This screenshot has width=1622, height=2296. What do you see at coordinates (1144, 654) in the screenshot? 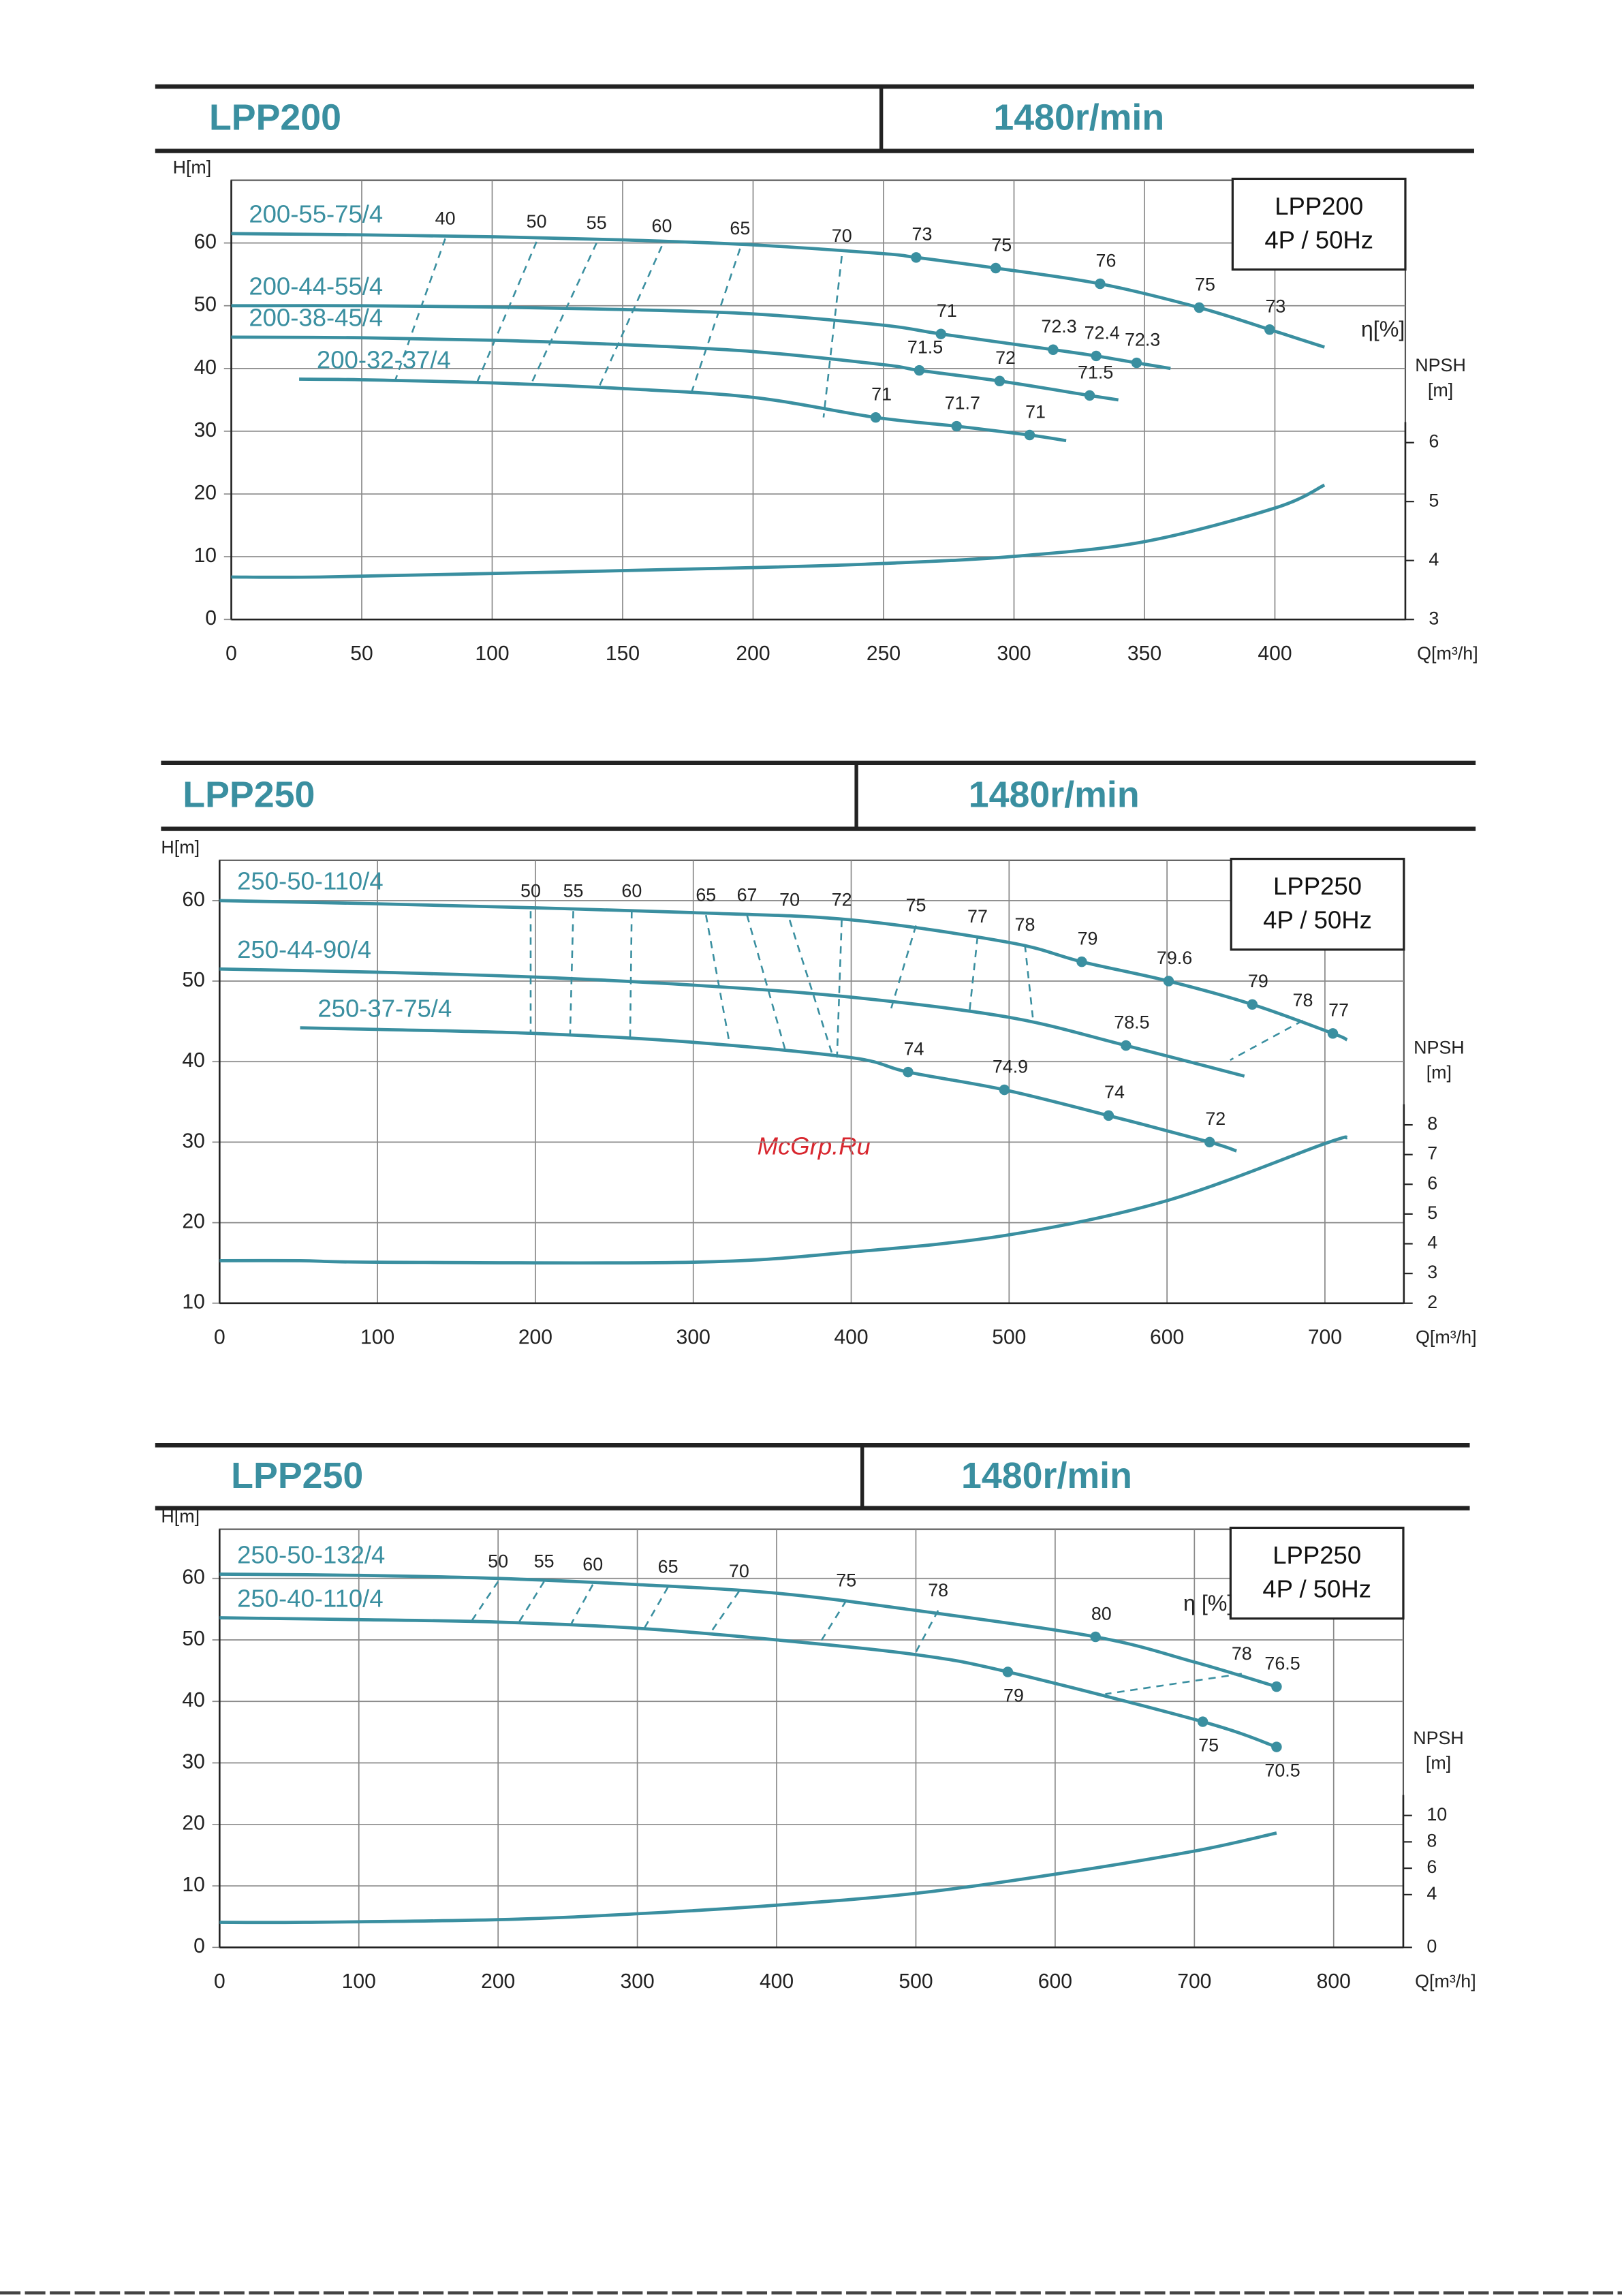
I see `x-tick-label: 350` at bounding box center [1144, 654].